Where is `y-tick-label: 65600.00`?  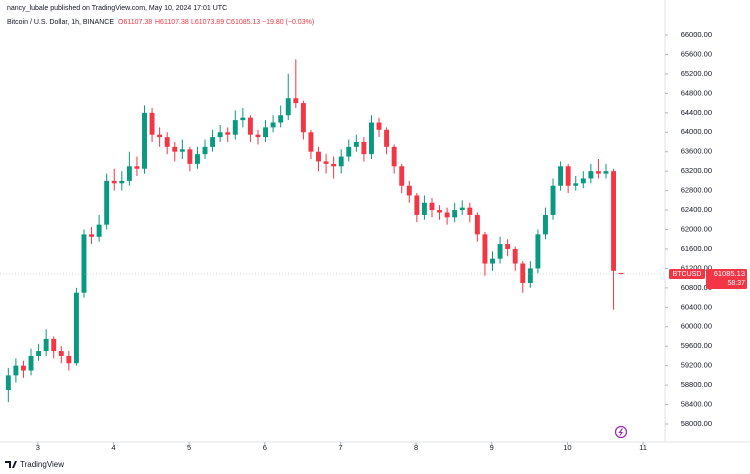
y-tick-label: 65600.00 is located at coordinates (696, 53).